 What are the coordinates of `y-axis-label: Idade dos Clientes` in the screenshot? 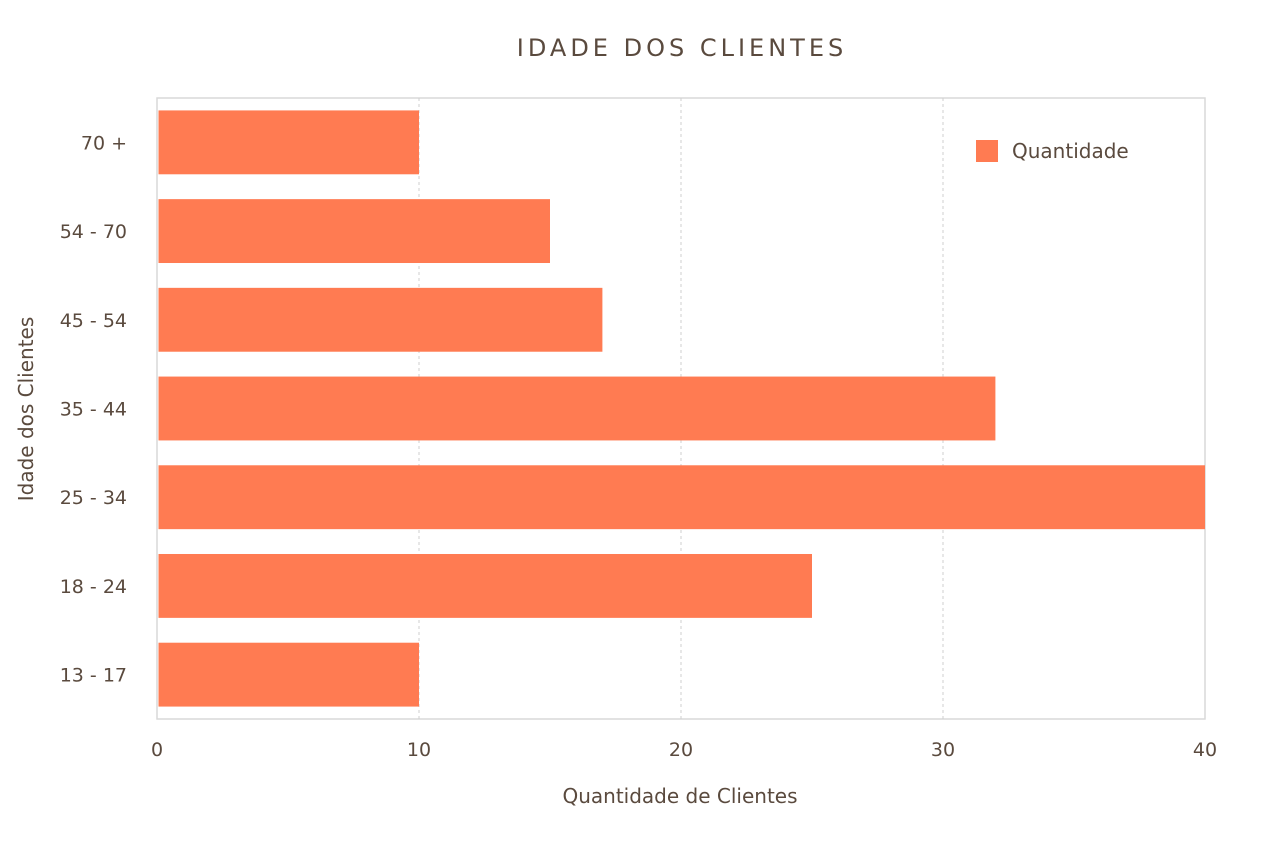 It's located at (26, 409).